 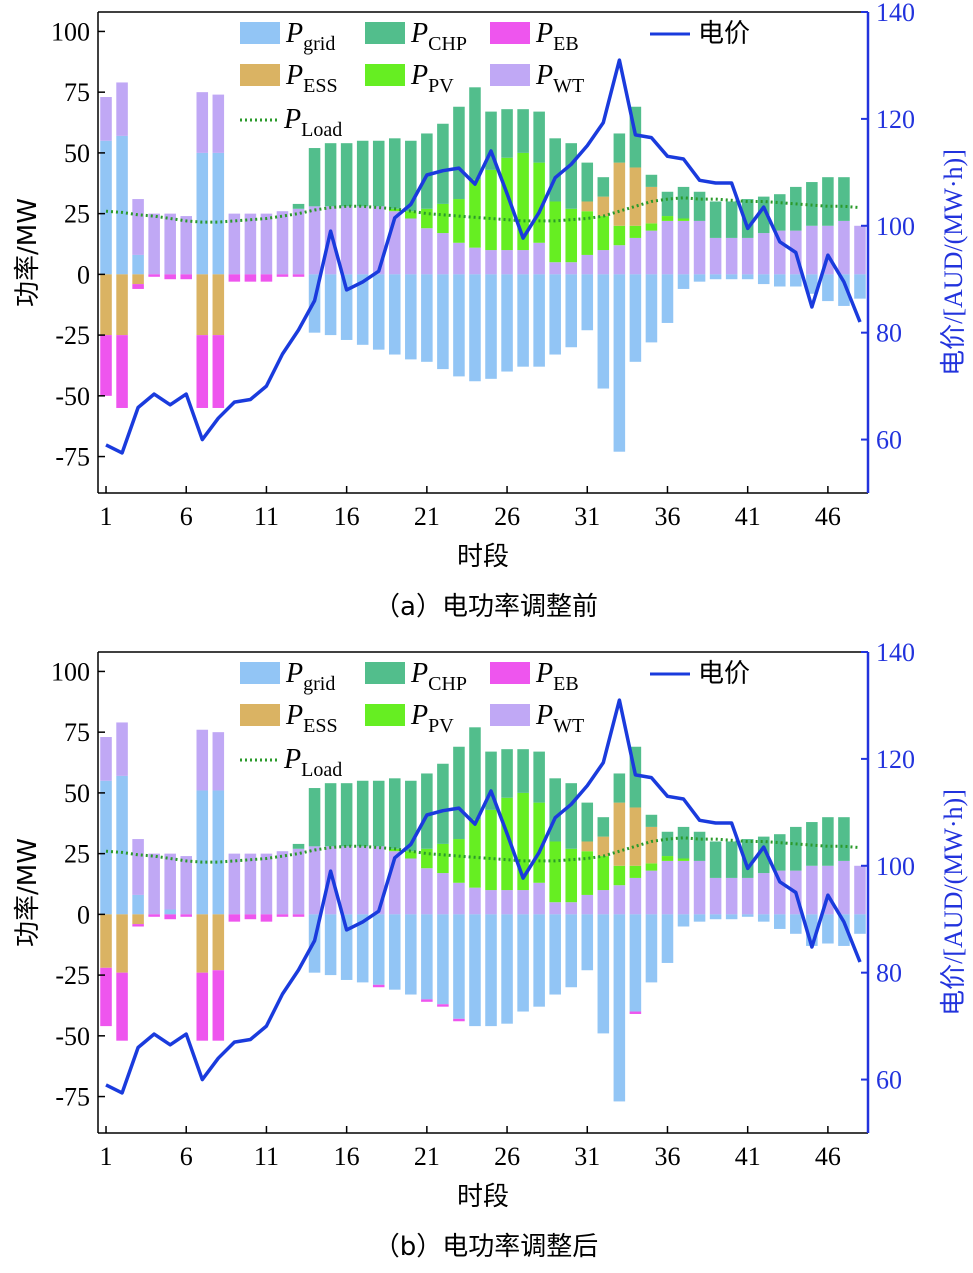 I want to click on legend-sub-chp: CHP, so click(x=447, y=684).